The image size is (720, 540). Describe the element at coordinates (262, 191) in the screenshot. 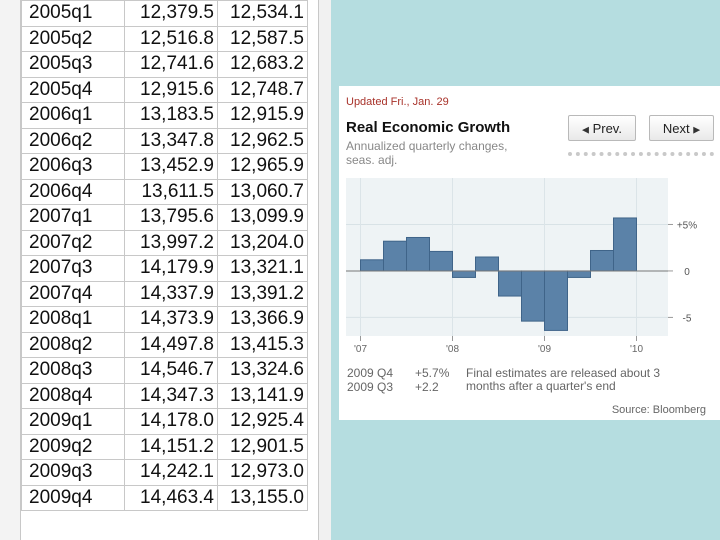

I see `real-gdp-cell: 13,060.7` at that location.